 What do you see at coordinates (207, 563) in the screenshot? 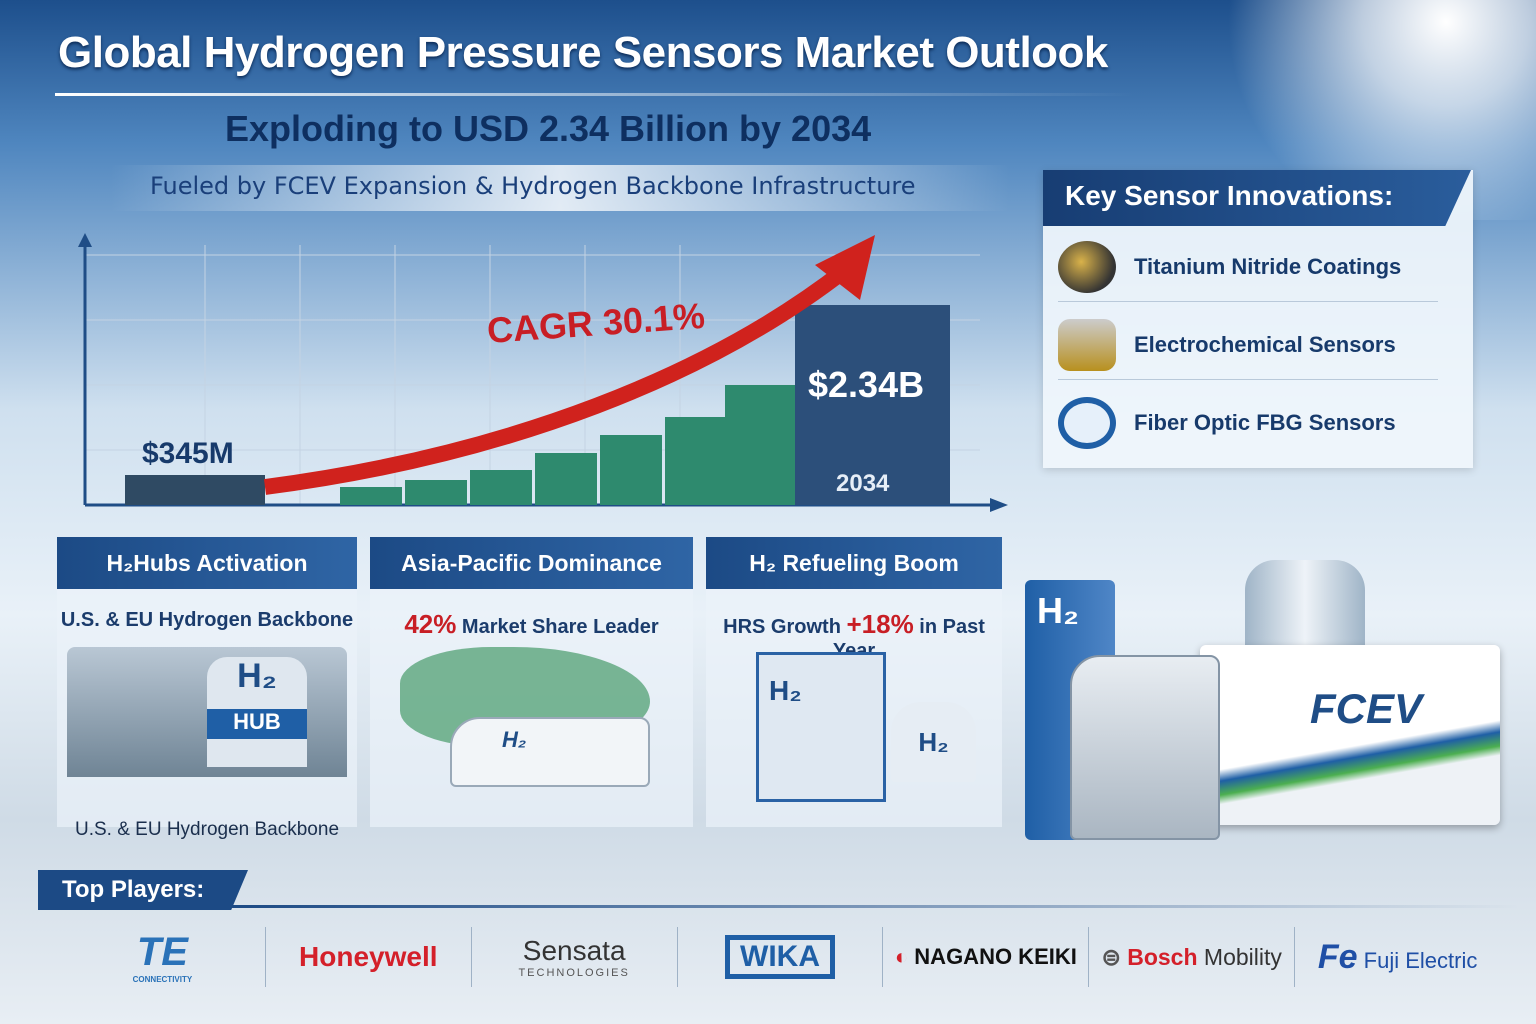
I see `card-title: H₂Hubs Activation` at bounding box center [207, 563].